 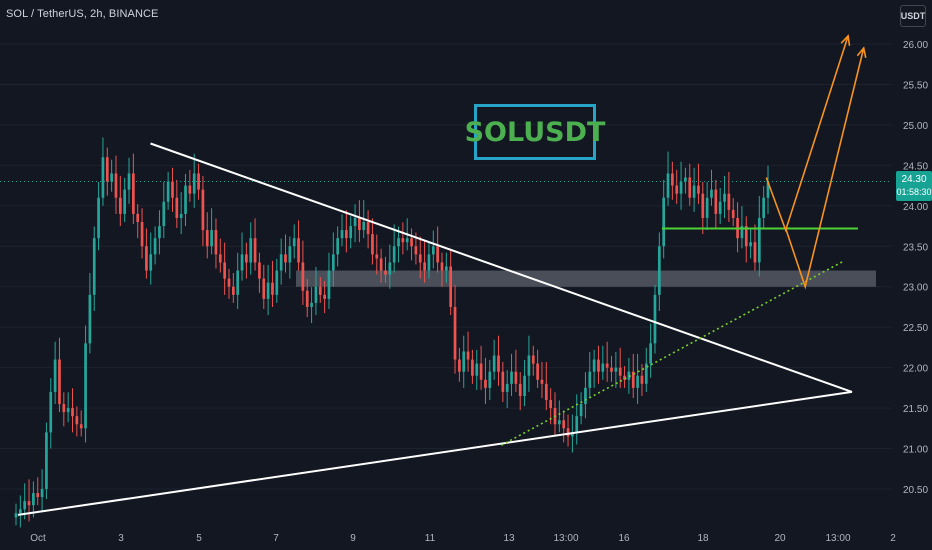 I want to click on x-tick-label: 2, so click(x=893, y=538).